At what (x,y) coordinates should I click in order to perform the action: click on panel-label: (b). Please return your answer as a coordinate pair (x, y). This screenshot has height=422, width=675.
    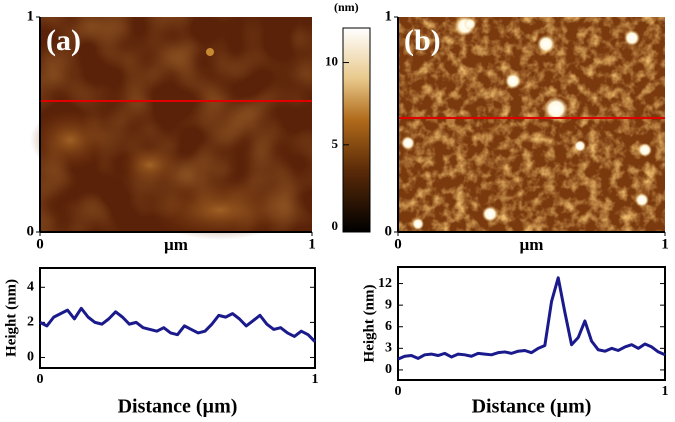
    Looking at the image, I should click on (422, 40).